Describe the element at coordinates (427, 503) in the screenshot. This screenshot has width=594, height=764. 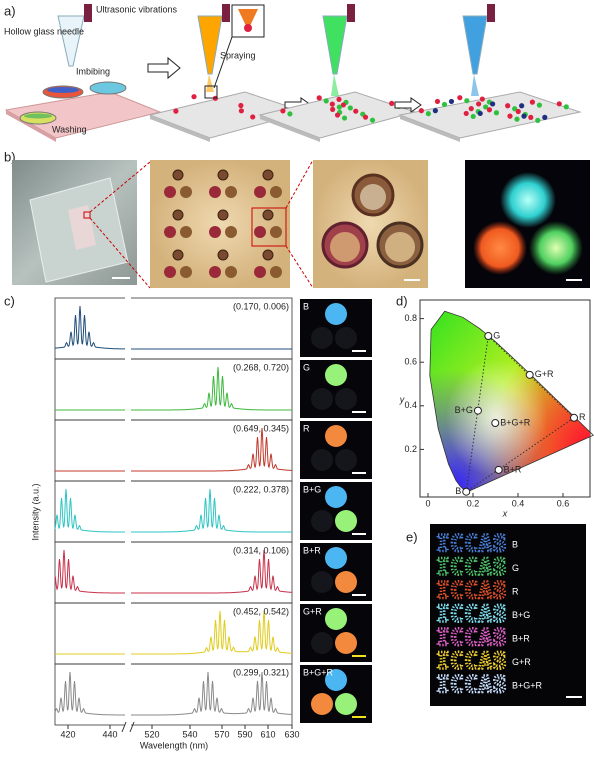
I see `x-tick-label: 0` at that location.